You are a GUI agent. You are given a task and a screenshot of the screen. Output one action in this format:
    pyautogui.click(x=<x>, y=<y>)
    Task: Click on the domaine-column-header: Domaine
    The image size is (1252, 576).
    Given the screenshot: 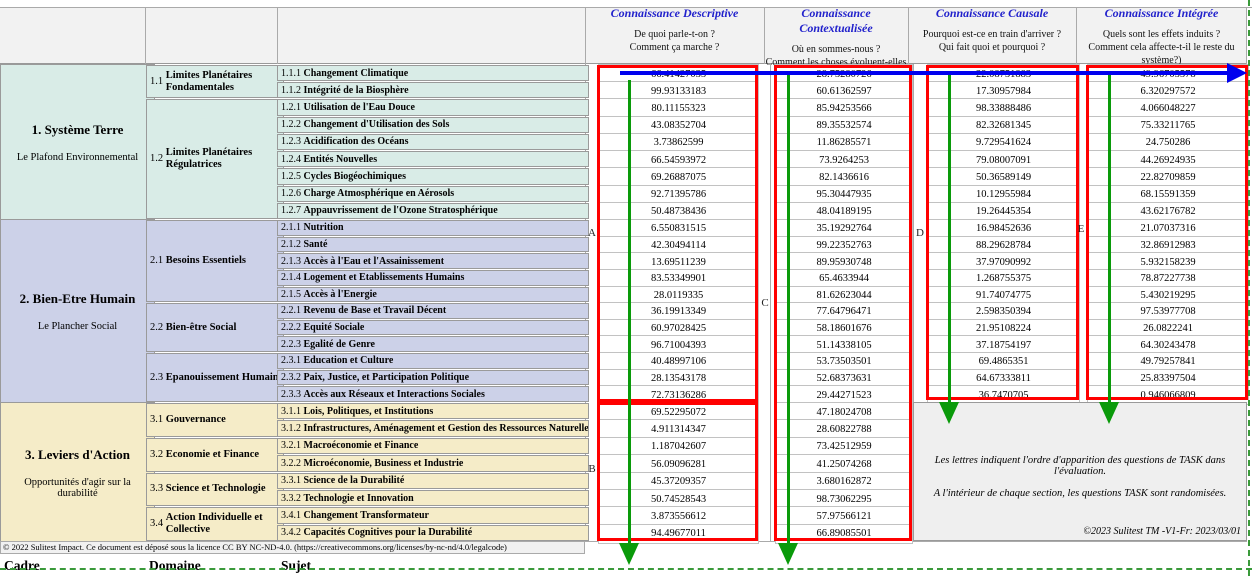 What is the action you would take?
    pyautogui.click(x=175, y=565)
    